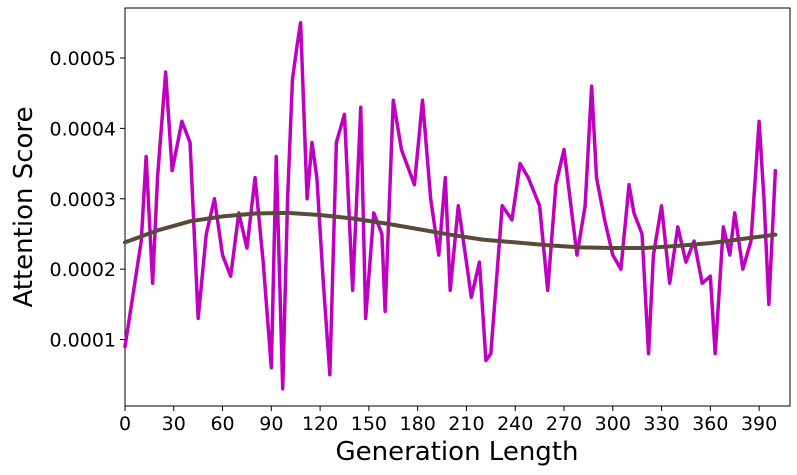  What do you see at coordinates (457, 452) in the screenshot?
I see `x-axis-label: Generation Length` at bounding box center [457, 452].